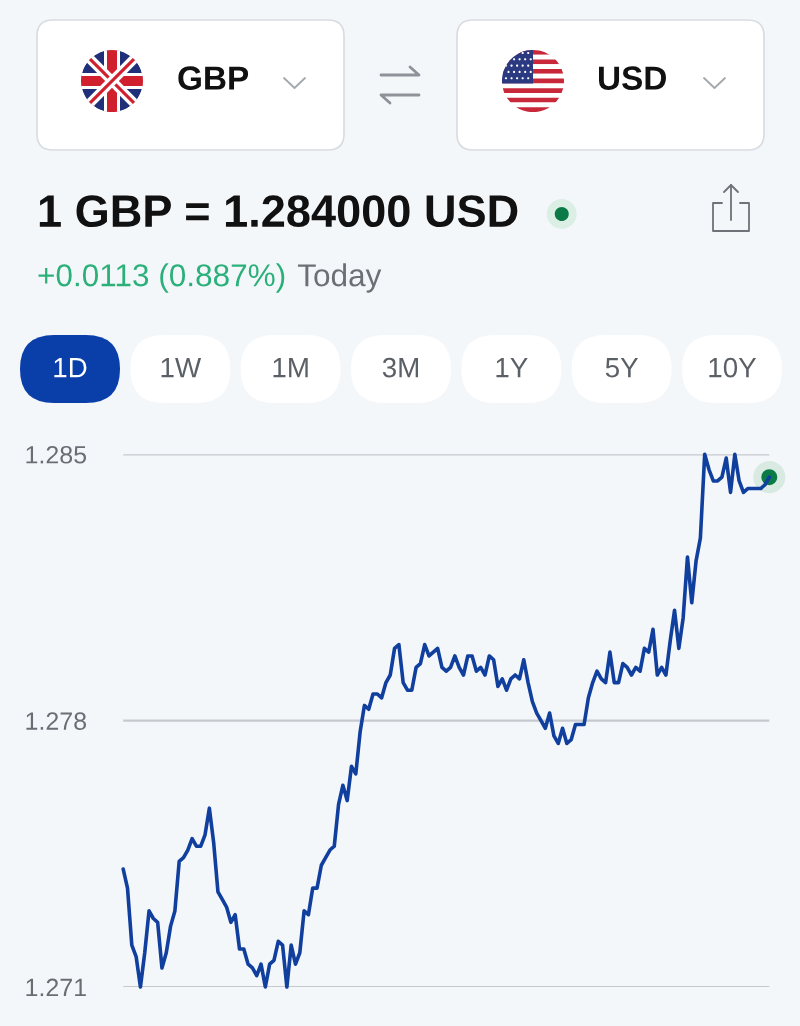 This screenshot has width=800, height=1026. I want to click on text: 5Y, so click(622, 368).